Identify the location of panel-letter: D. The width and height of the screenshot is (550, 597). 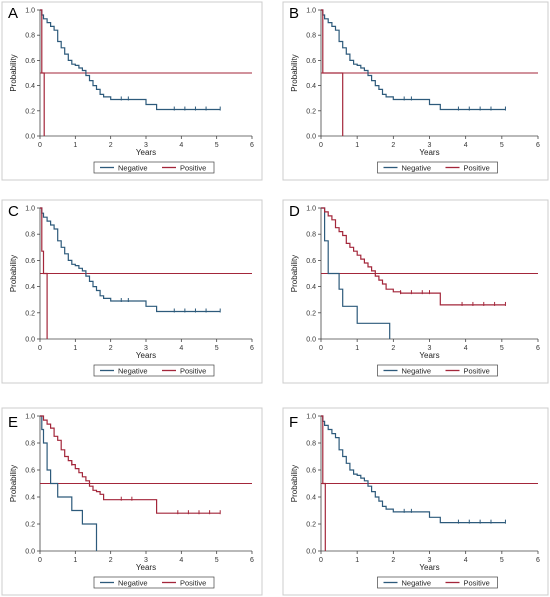
(294, 211).